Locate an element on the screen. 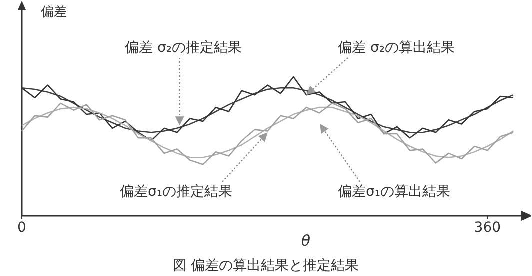  text: 図 偏差の算出結果と推定結果 is located at coordinates (266, 266).